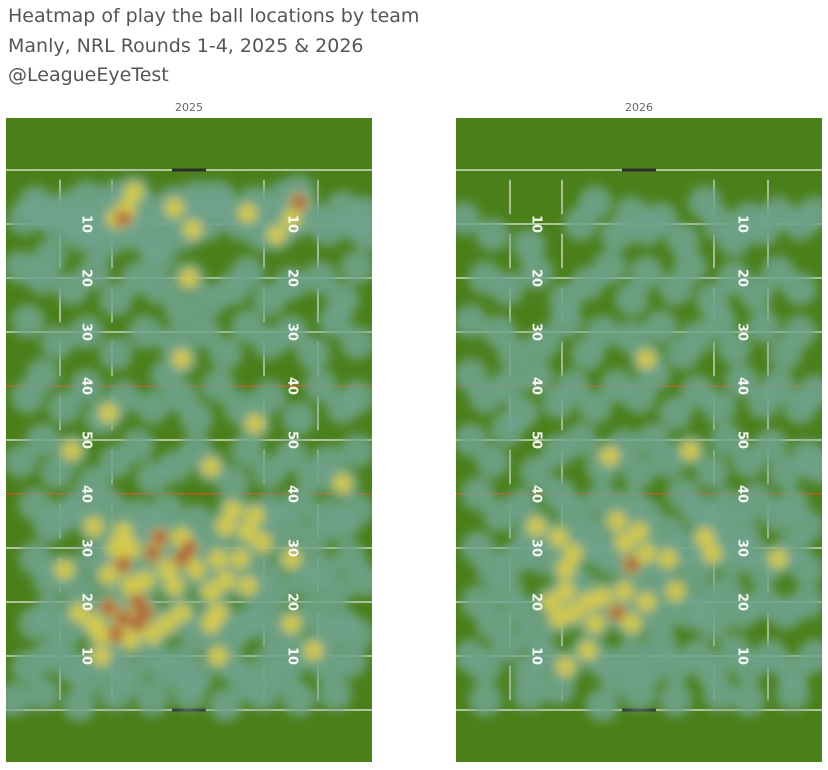 The height and width of the screenshot is (770, 828). What do you see at coordinates (292, 602) in the screenshot?
I see `yard-number-label: 20` at bounding box center [292, 602].